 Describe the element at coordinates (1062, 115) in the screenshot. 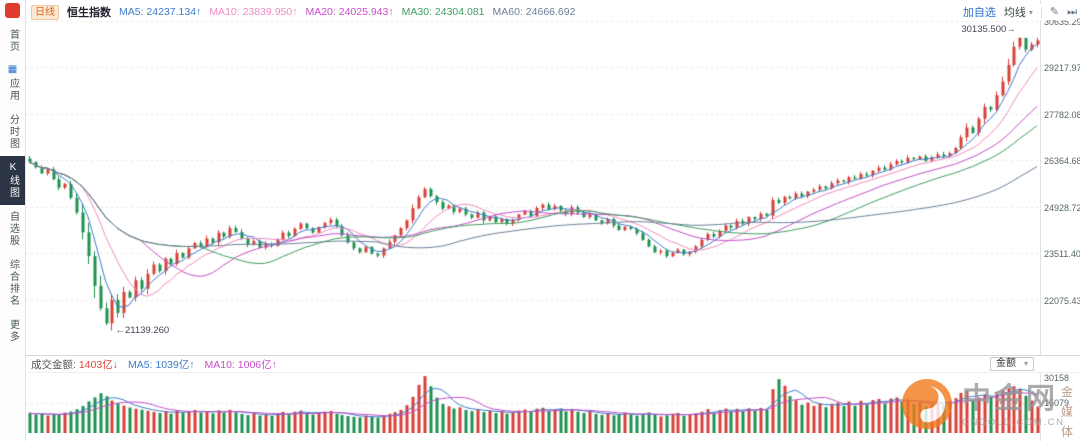

I see `price-axis-label: 27782.08` at that location.